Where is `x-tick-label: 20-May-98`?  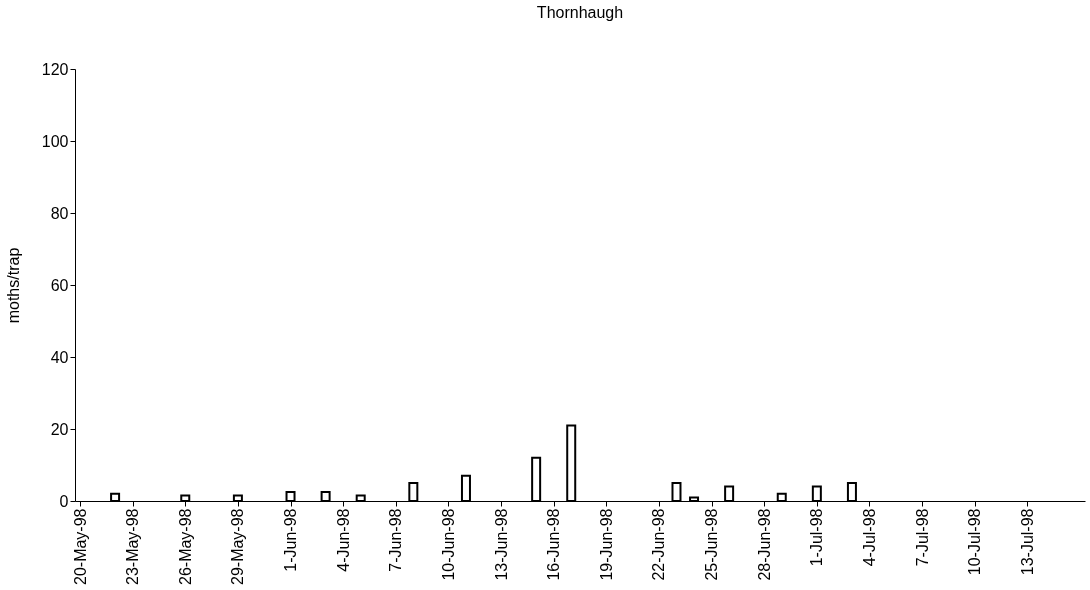 x-tick-label: 20-May-98 is located at coordinates (80, 546).